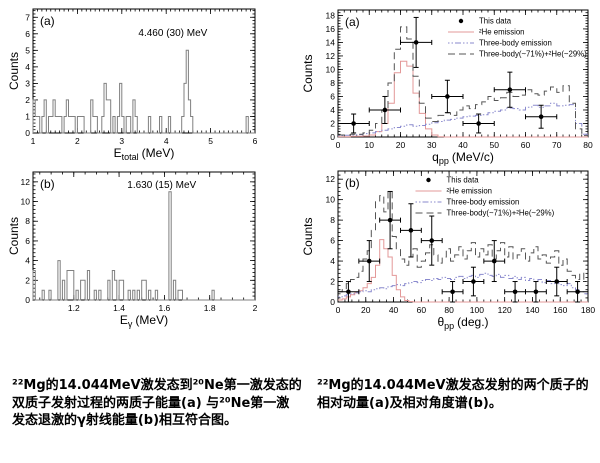 The height and width of the screenshot is (463, 600). What do you see at coordinates (422, 310) in the screenshot?
I see `x-tick-label: 60` at bounding box center [422, 310].